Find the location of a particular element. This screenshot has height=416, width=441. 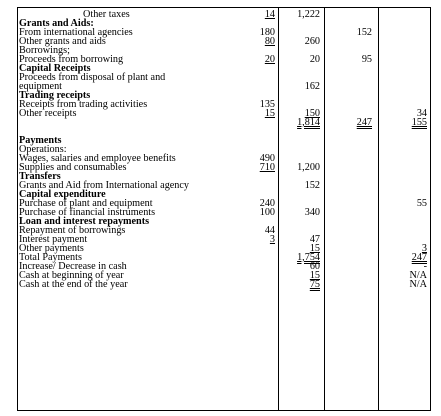

amount-col-2: 47 is located at coordinates (314, 239).